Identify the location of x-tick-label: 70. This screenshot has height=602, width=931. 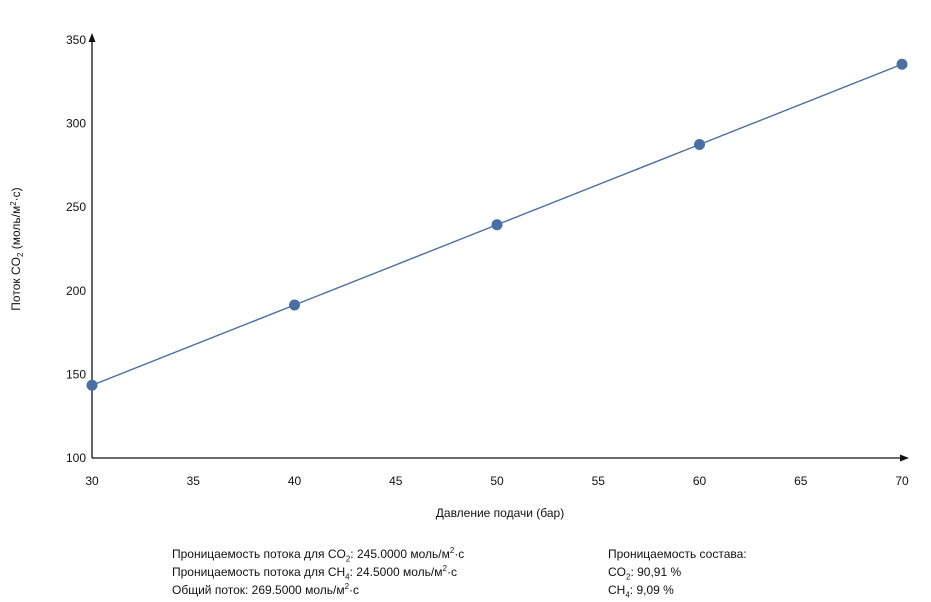
(902, 481).